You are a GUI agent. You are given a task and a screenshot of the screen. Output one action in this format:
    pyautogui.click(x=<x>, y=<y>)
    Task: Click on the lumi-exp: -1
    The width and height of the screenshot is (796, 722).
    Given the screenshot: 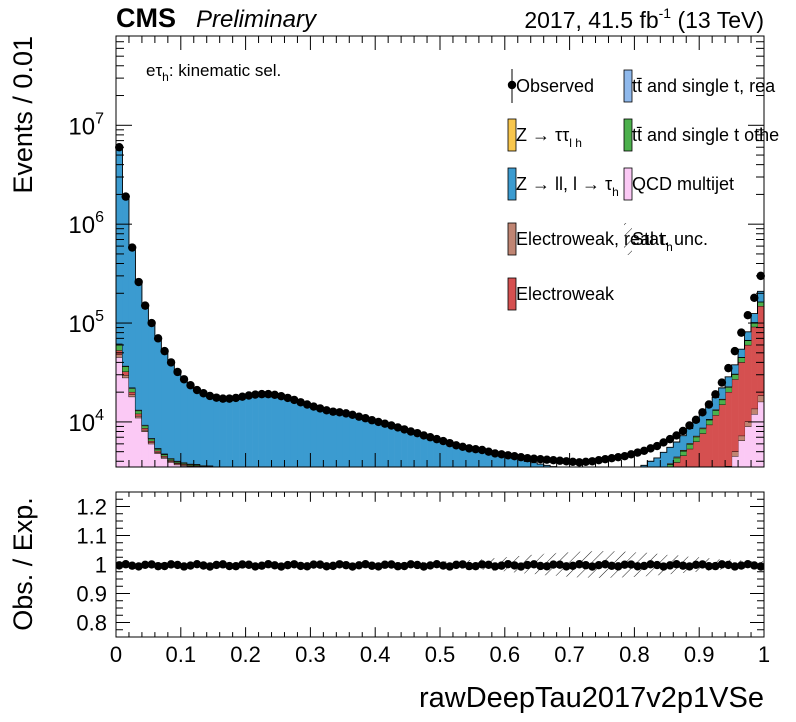 What is the action you would take?
    pyautogui.click(x=665, y=13)
    